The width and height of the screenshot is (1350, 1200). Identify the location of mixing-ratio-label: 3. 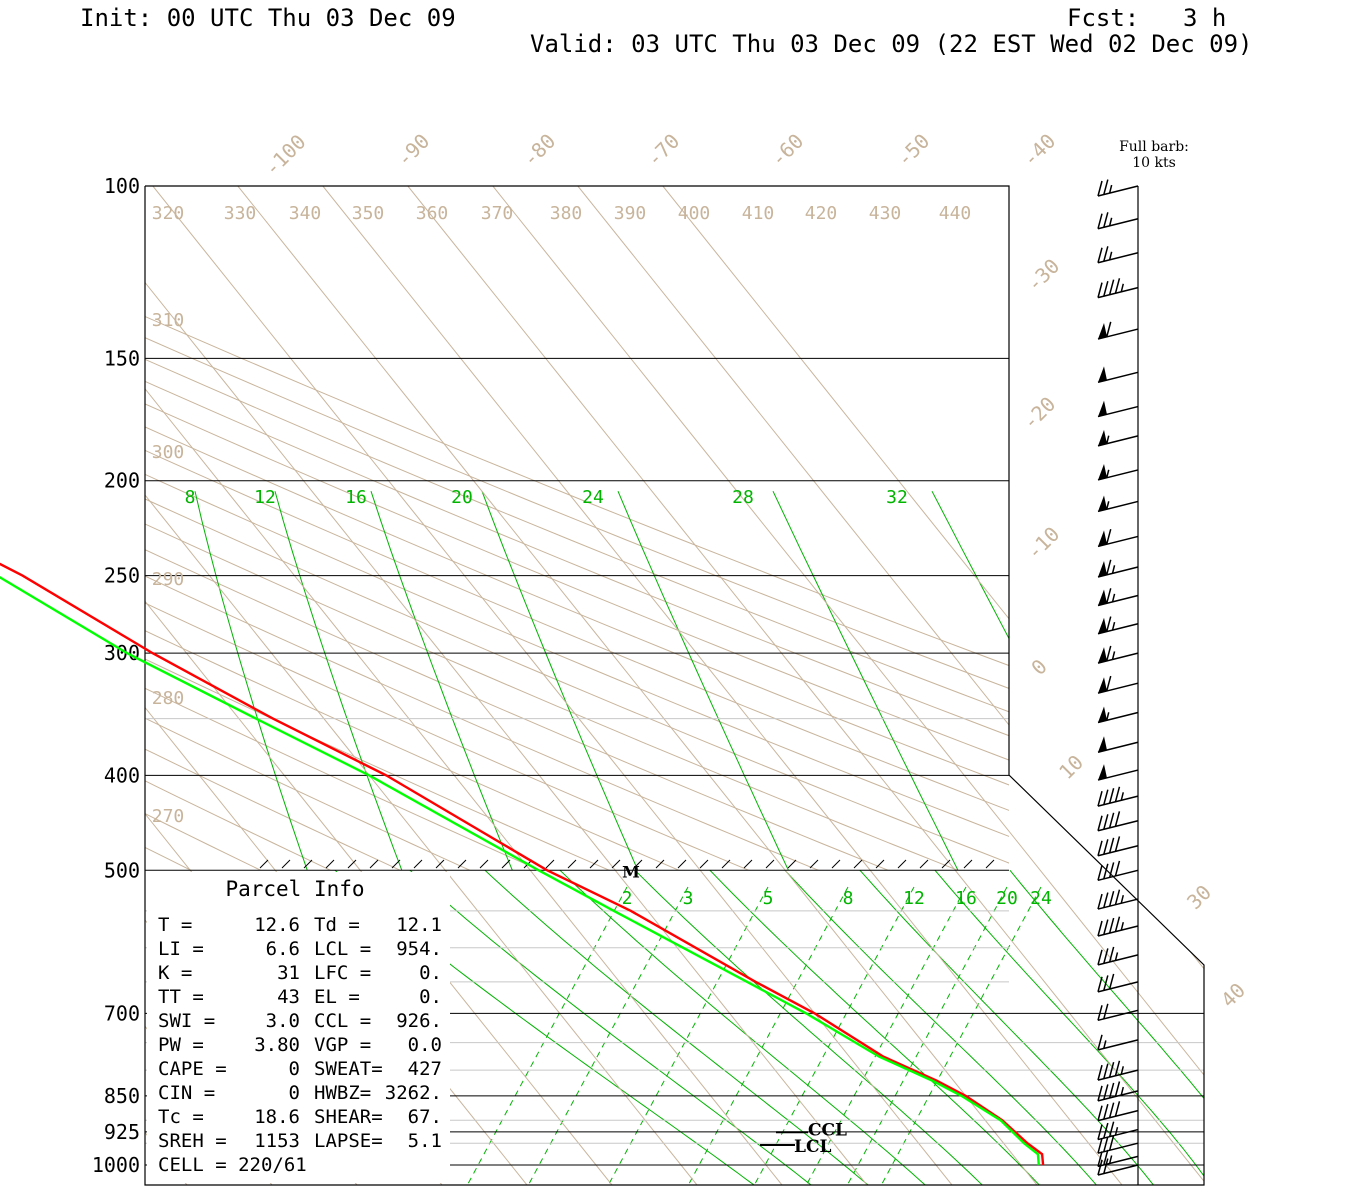
(688, 898).